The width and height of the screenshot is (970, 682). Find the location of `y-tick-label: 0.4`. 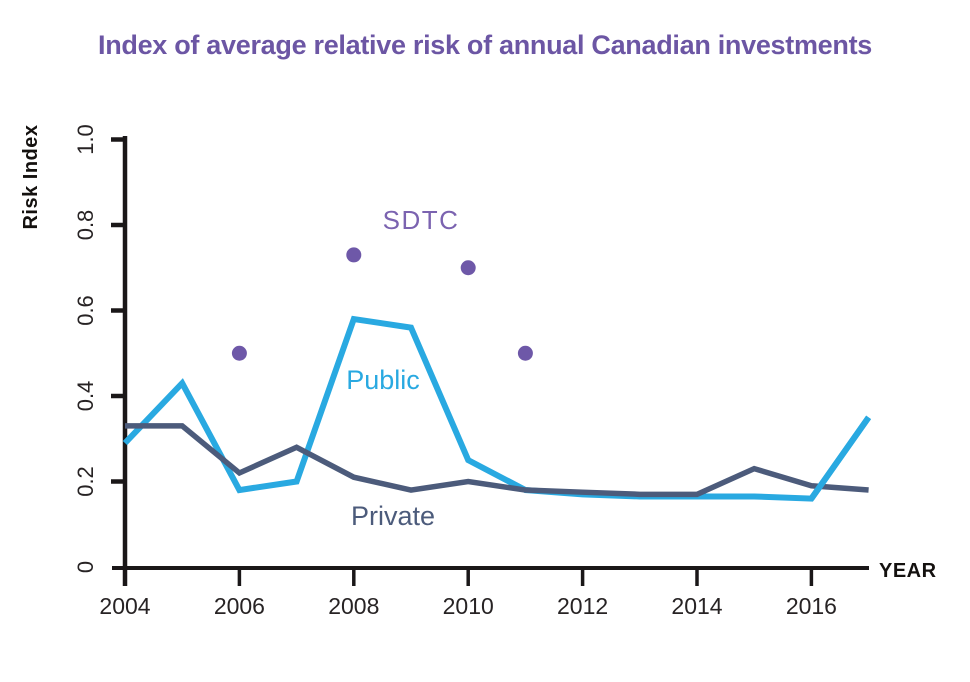

y-tick-label: 0.4 is located at coordinates (85, 396).